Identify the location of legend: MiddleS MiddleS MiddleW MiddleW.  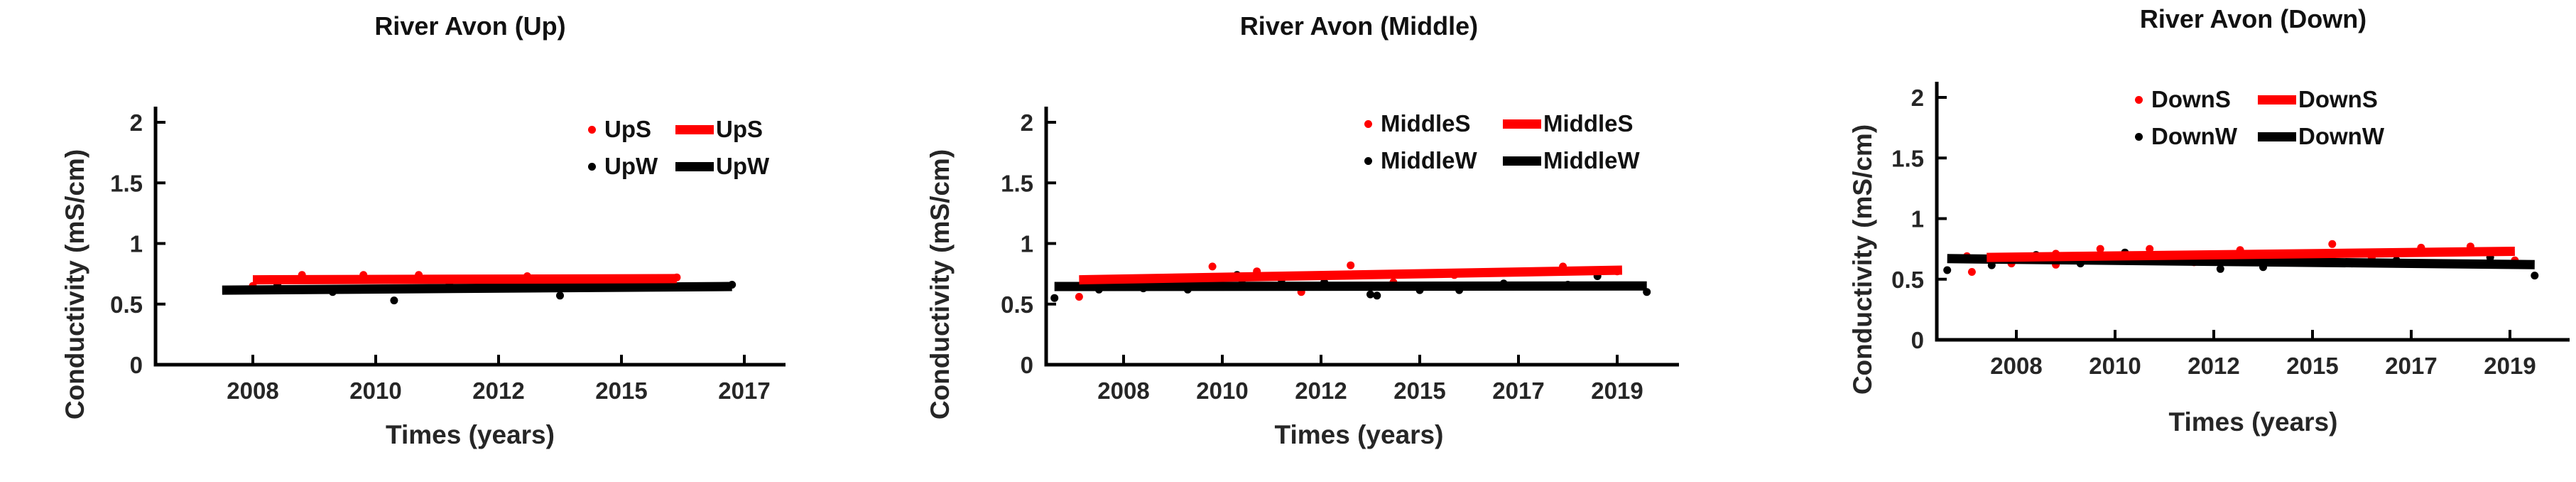
(1502, 142).